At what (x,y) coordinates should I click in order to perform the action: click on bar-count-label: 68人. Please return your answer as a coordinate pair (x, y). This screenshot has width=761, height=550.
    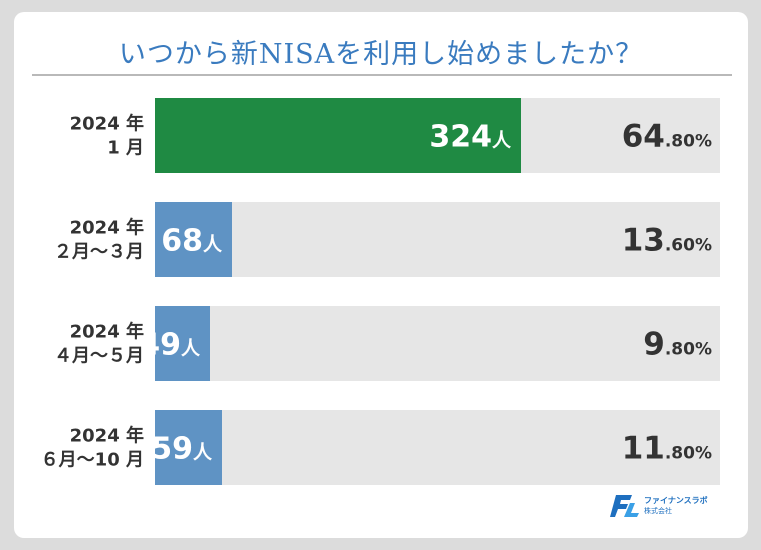
    Looking at the image, I should click on (192, 241).